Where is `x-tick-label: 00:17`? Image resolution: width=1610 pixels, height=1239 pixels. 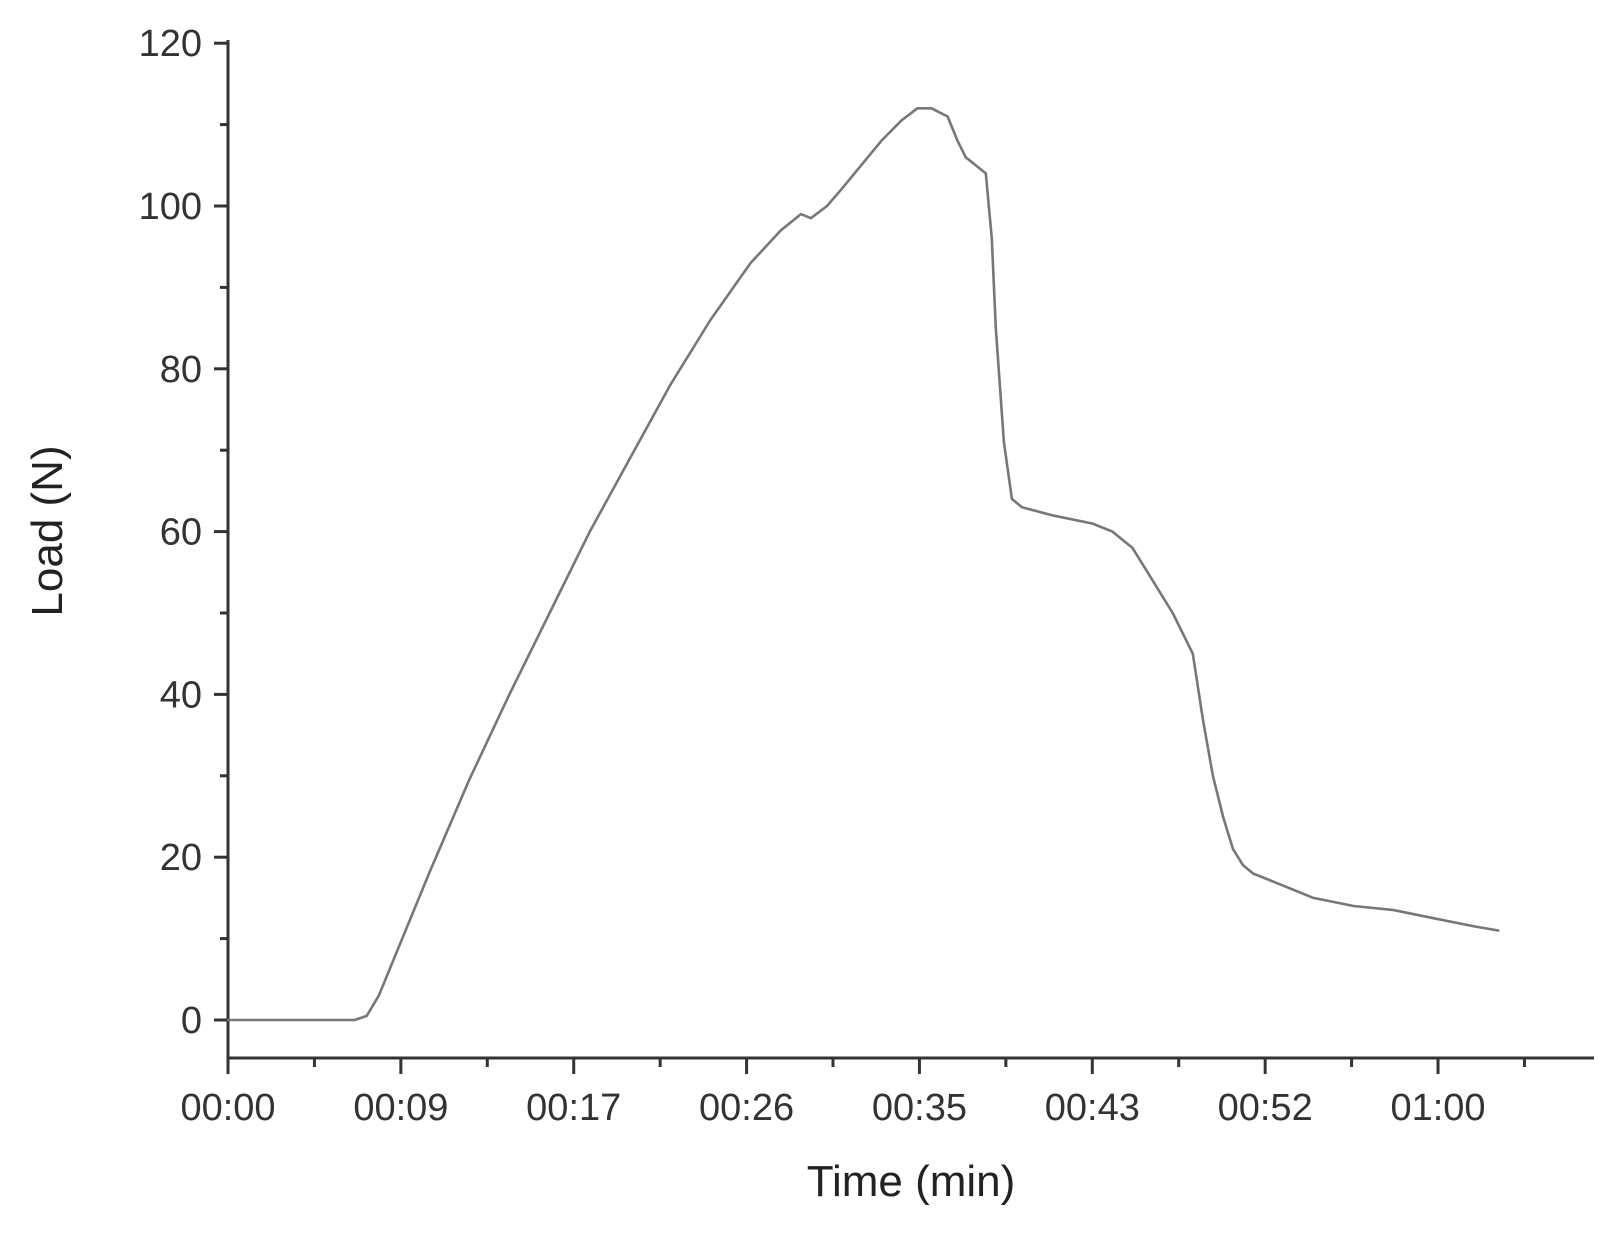 x-tick-label: 00:17 is located at coordinates (573, 1108).